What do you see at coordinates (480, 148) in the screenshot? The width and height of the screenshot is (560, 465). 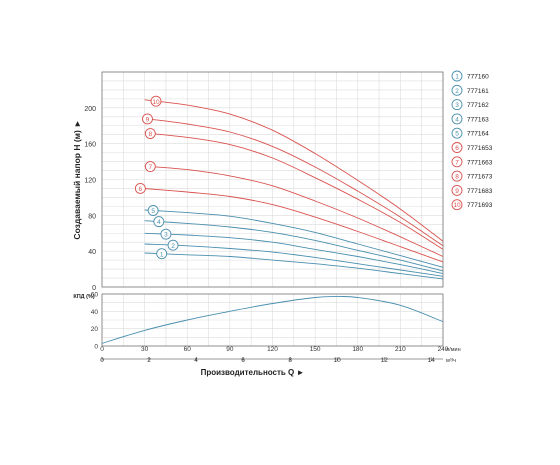 I see `legend-entry-label: 7771653` at bounding box center [480, 148].